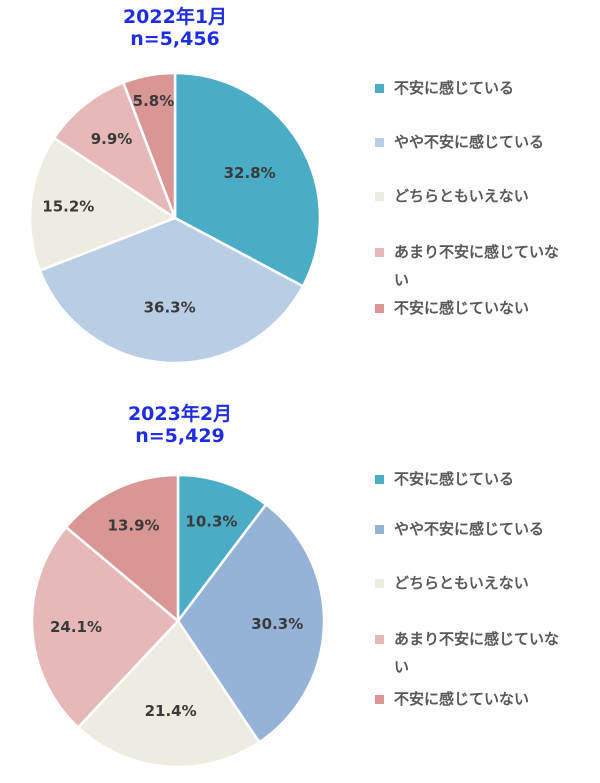  I want to click on slice-value-label: 15.2%, so click(68, 207).